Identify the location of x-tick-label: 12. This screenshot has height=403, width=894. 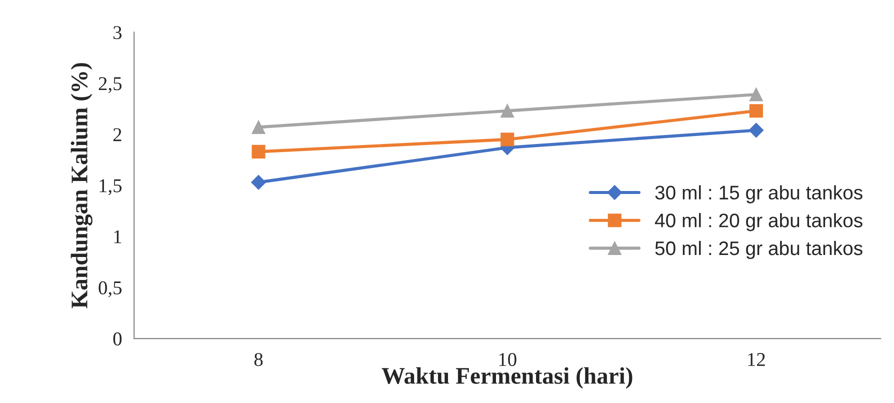
(756, 359).